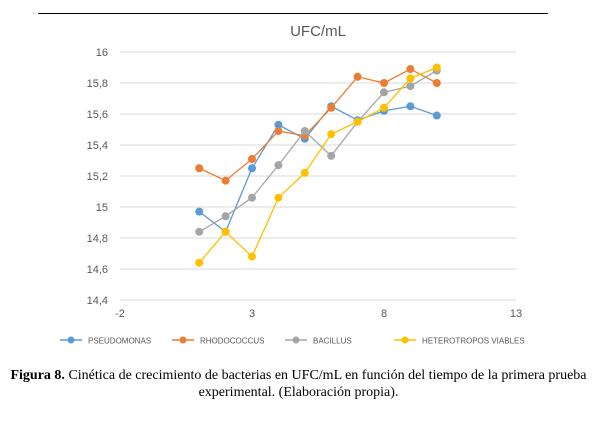  I want to click on x-tick-label: -2, so click(120, 314).